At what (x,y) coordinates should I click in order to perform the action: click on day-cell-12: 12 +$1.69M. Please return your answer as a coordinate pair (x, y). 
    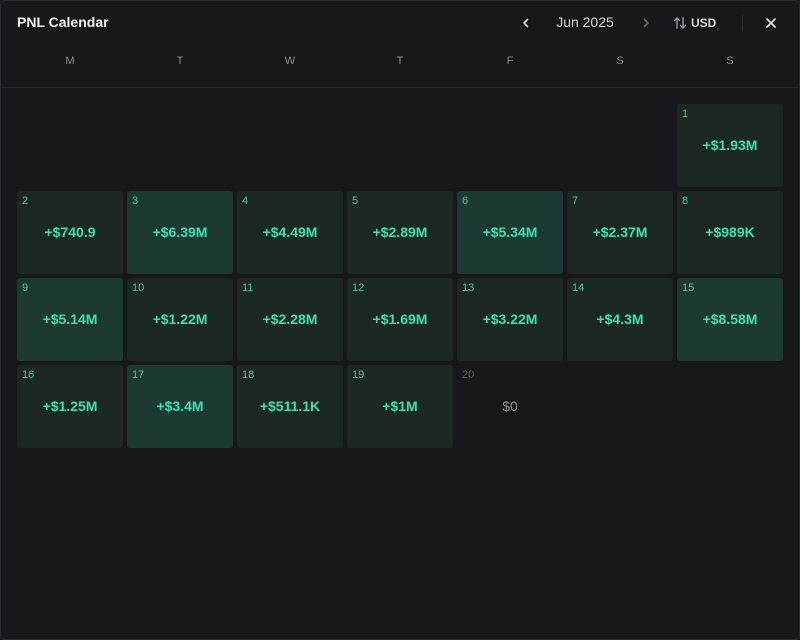
    Looking at the image, I should click on (400, 319).